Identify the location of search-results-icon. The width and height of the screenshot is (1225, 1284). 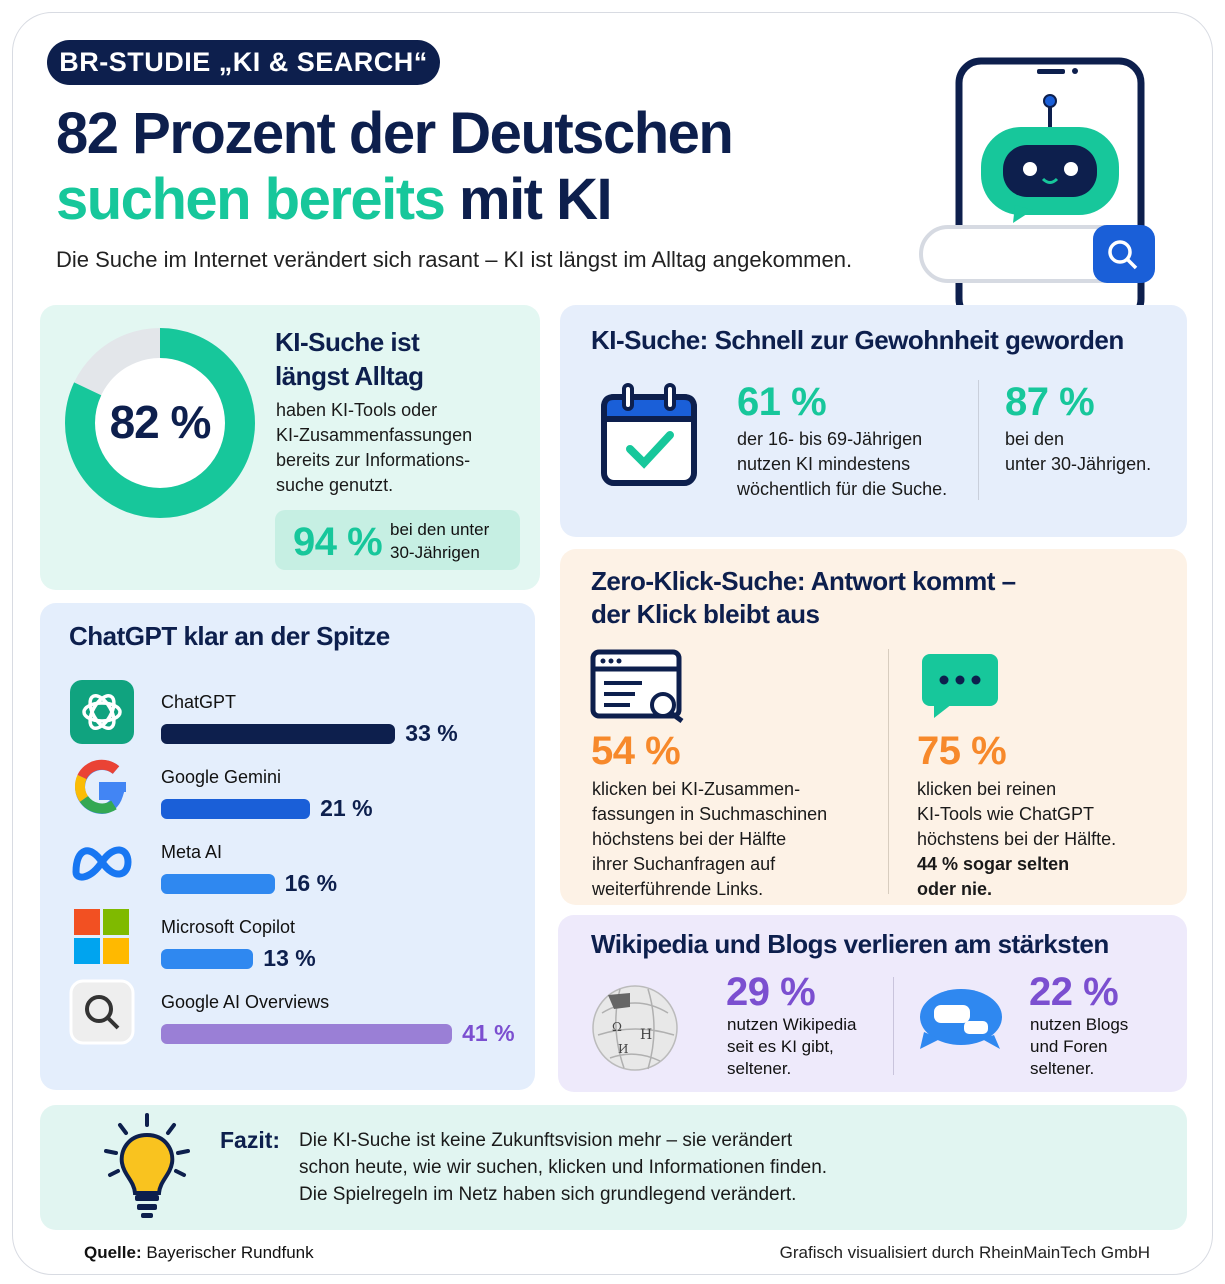
(637, 686).